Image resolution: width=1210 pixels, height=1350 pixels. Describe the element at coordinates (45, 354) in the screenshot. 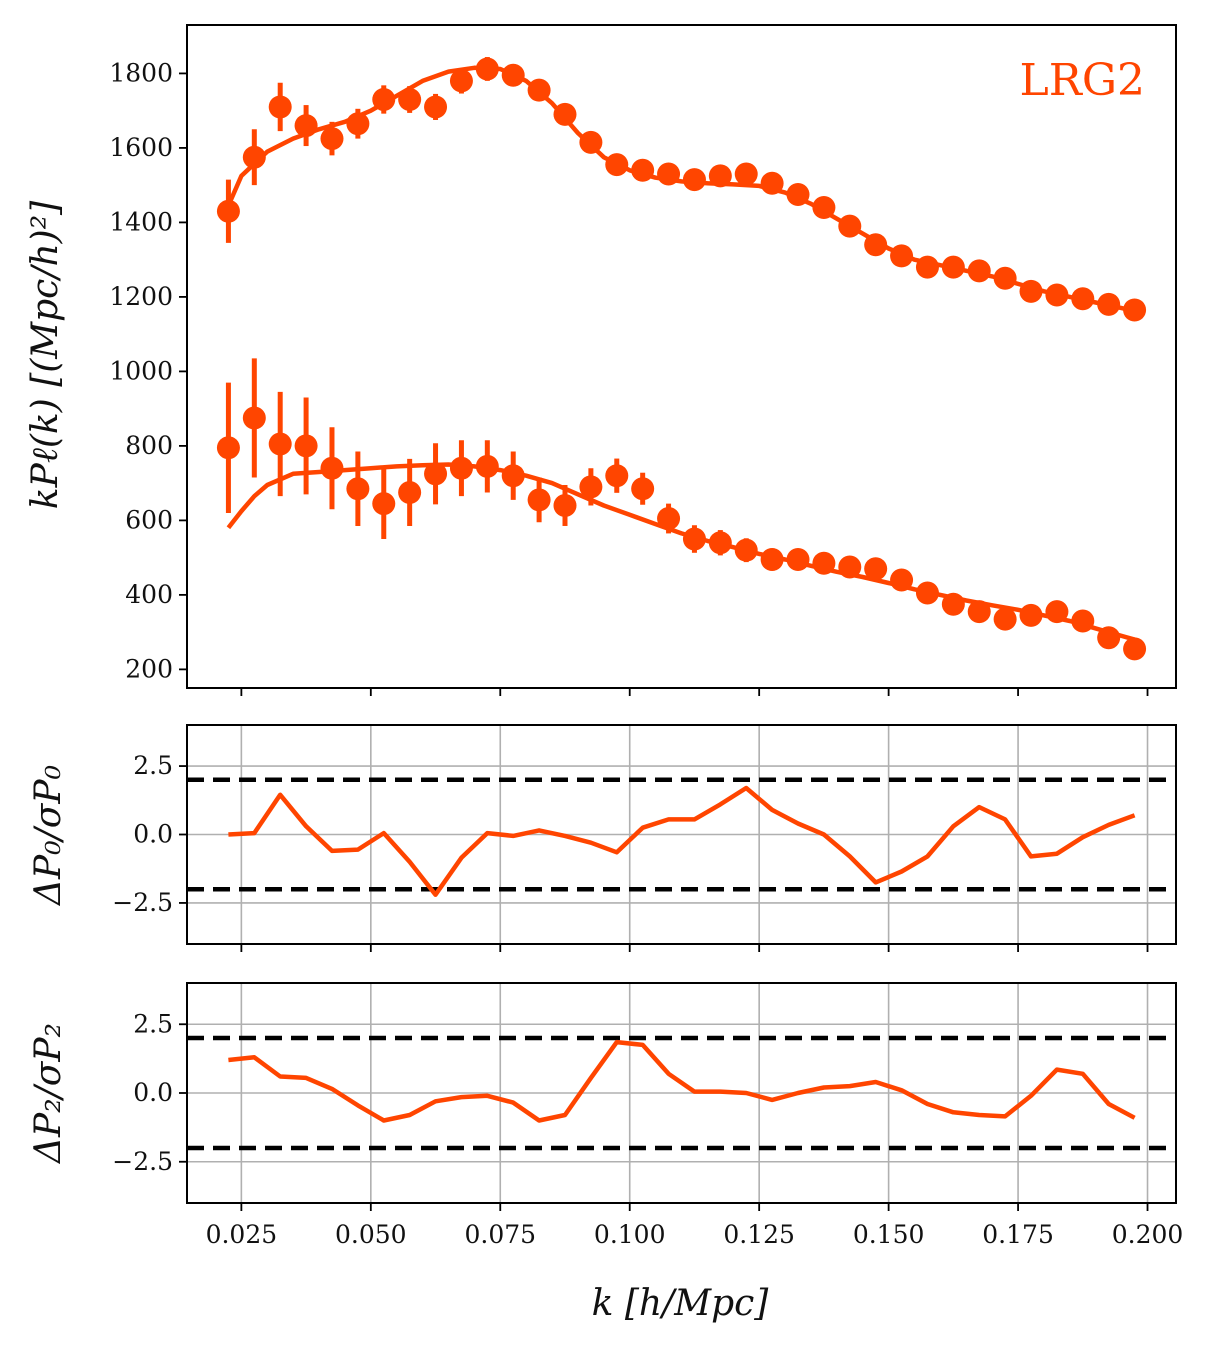

I see `y-axis-title-power-spectrum: kPℓ(k) [(Mpc/h)²]` at that location.